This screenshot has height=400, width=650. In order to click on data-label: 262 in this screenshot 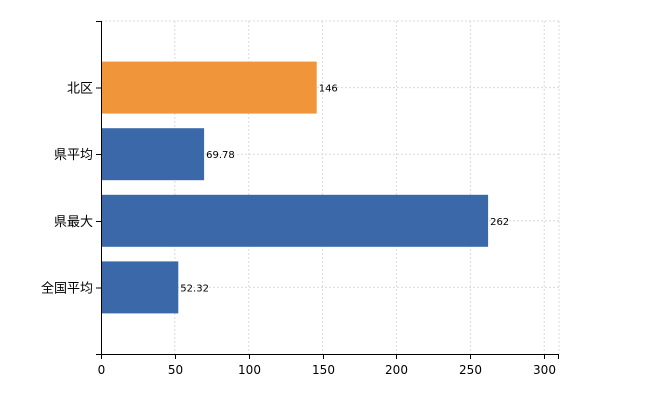, I will do `click(499, 222)`.